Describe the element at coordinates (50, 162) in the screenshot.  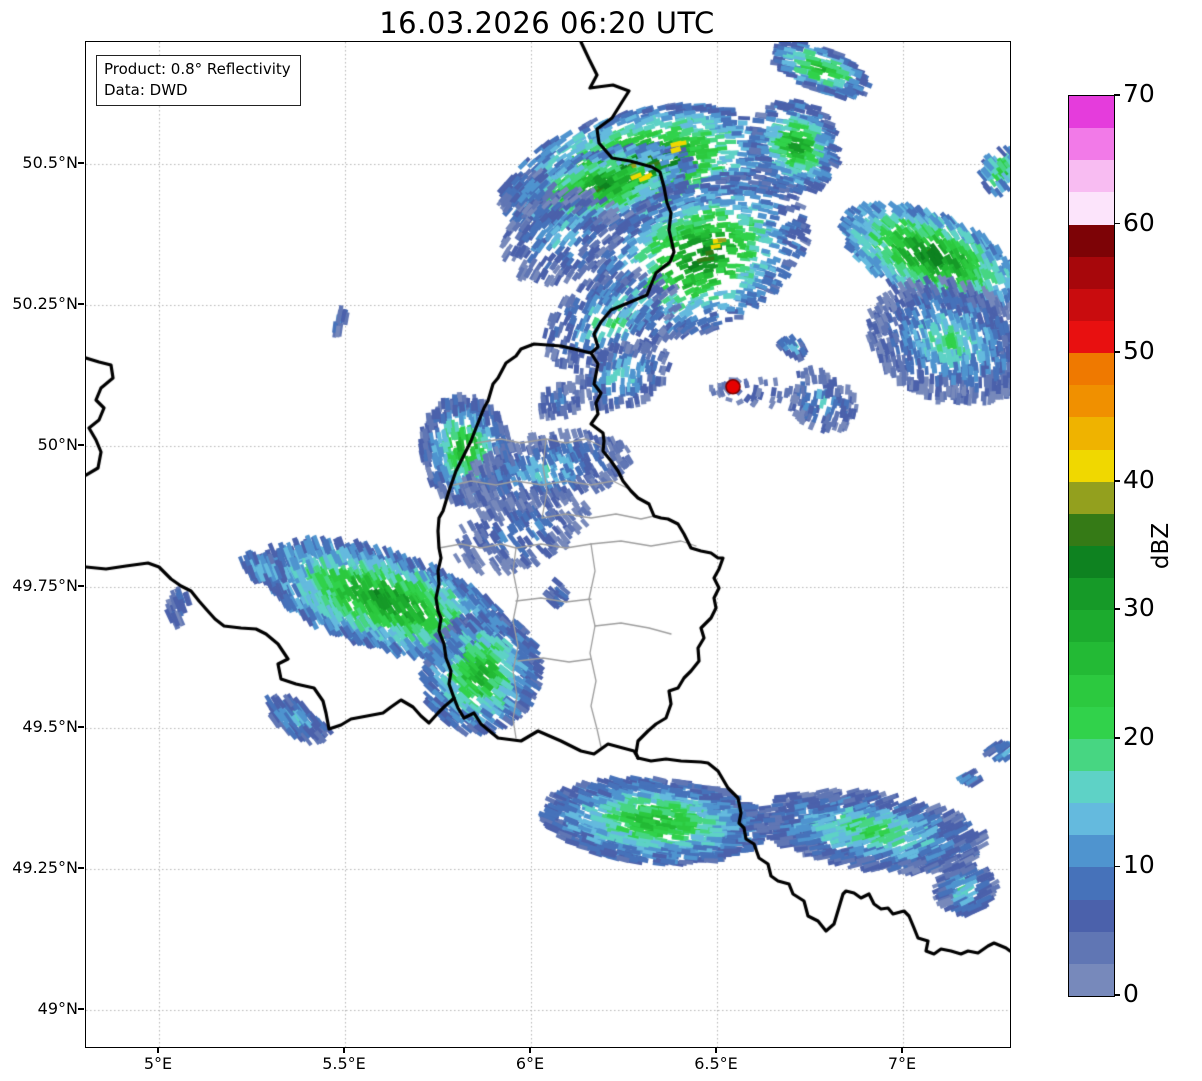
I see `y-tick-label: 50.5°N` at that location.